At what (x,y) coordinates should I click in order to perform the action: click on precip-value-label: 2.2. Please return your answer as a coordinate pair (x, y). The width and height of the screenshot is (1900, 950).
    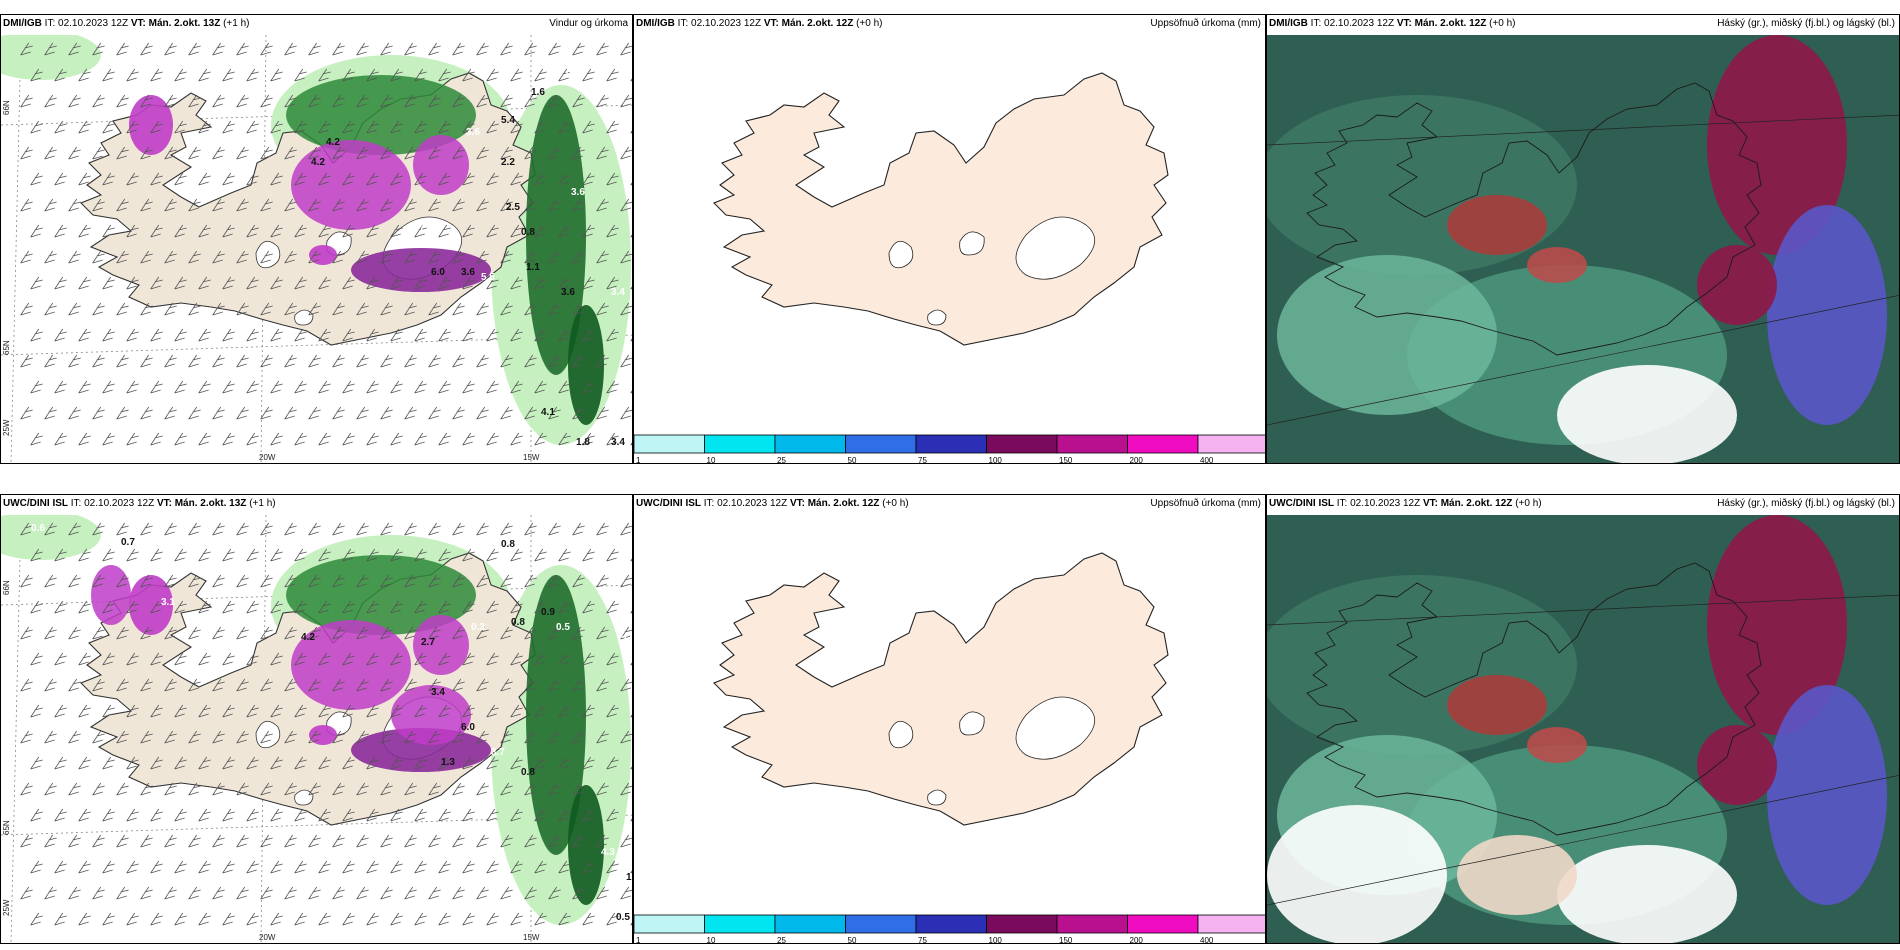
    Looking at the image, I should click on (508, 162).